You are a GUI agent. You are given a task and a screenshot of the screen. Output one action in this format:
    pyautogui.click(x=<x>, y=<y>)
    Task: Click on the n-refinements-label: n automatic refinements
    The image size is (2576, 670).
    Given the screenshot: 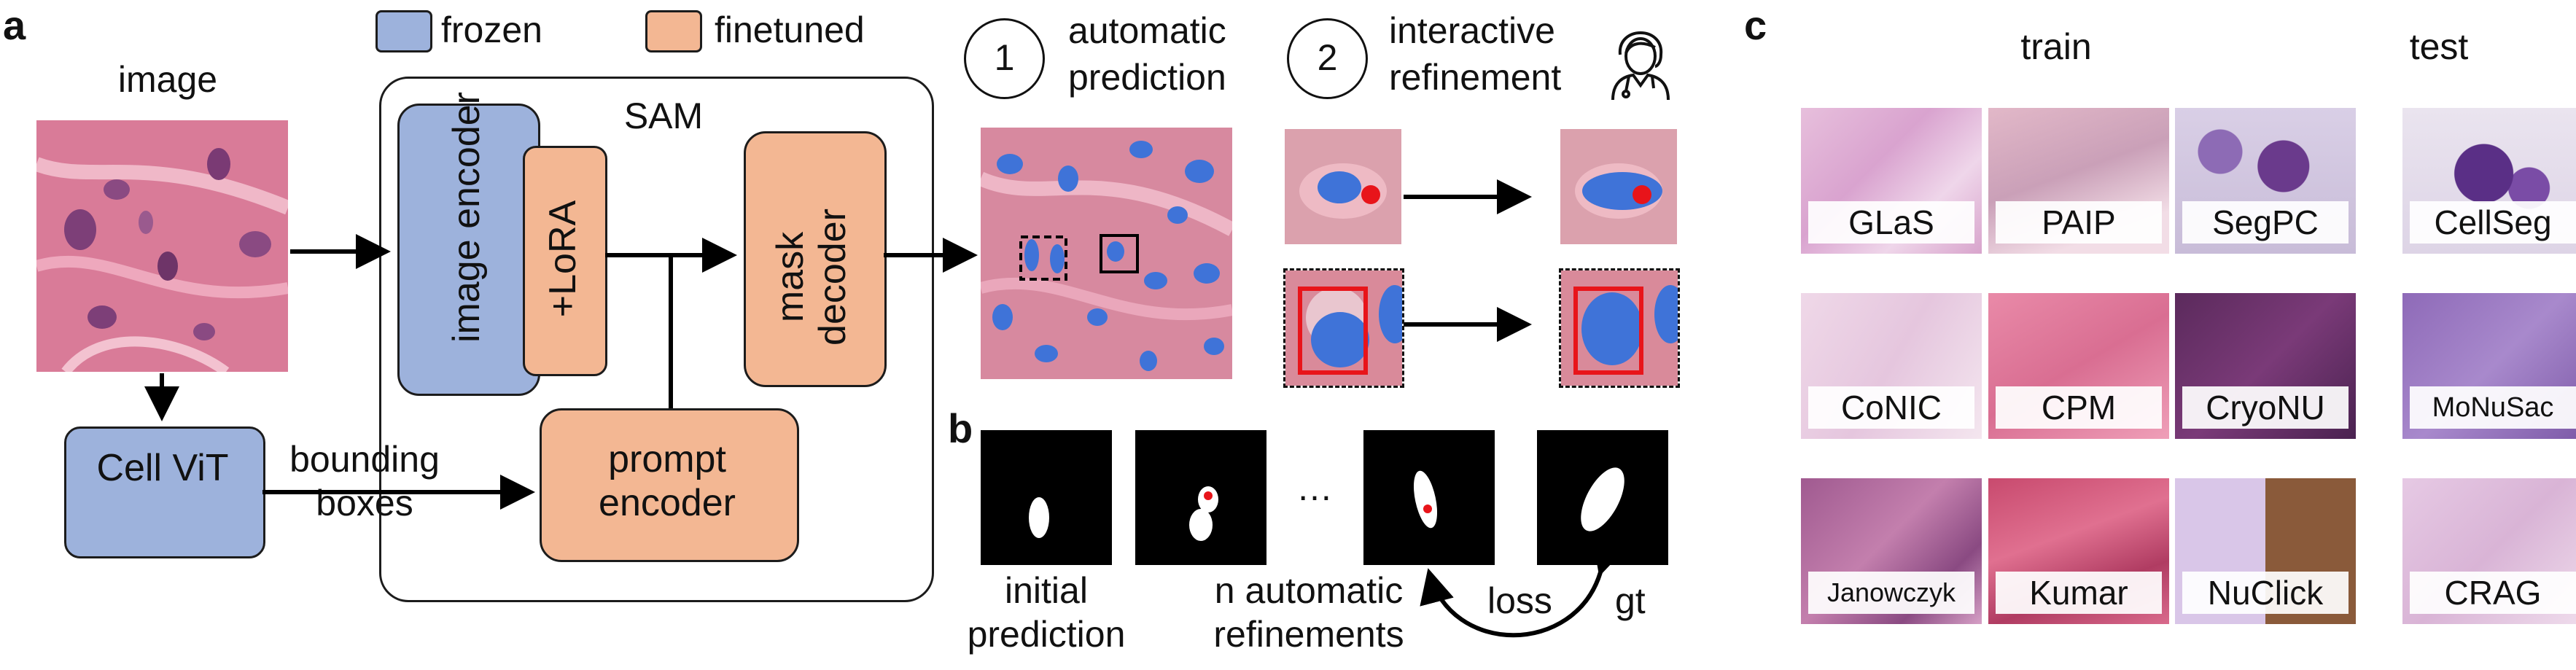 What is the action you would take?
    pyautogui.click(x=1308, y=612)
    